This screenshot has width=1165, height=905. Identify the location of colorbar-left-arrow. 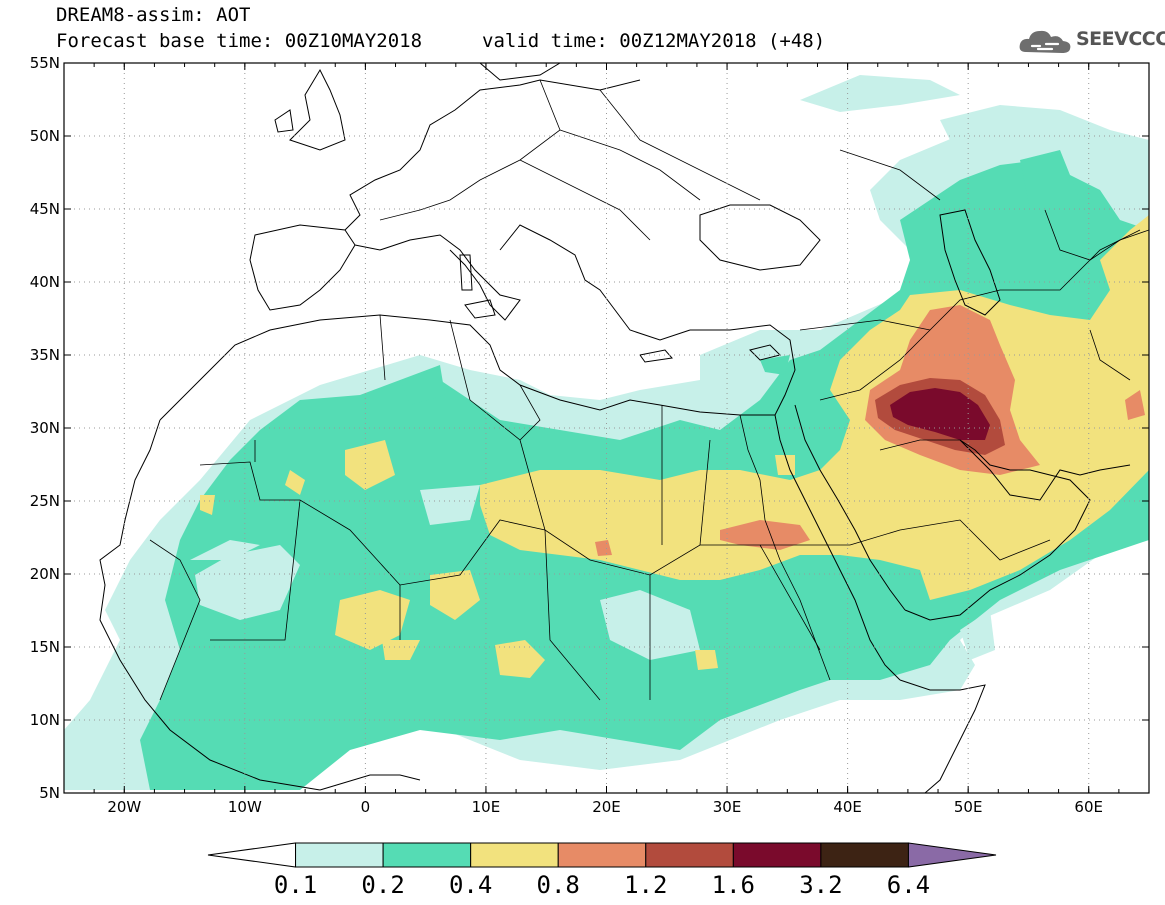
(252, 855).